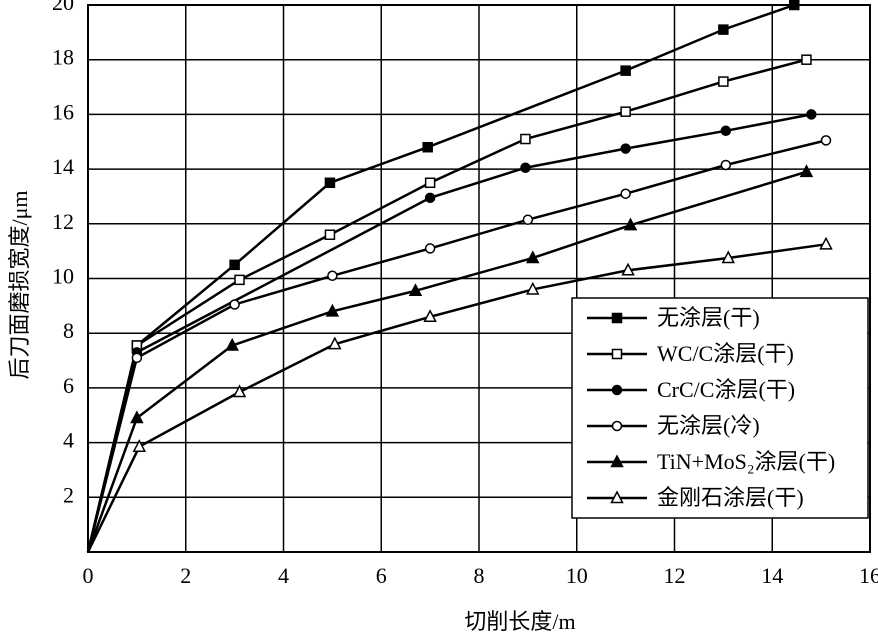 This screenshot has height=640, width=878. What do you see at coordinates (479, 575) in the screenshot?
I see `x-tick-label: 8` at bounding box center [479, 575].